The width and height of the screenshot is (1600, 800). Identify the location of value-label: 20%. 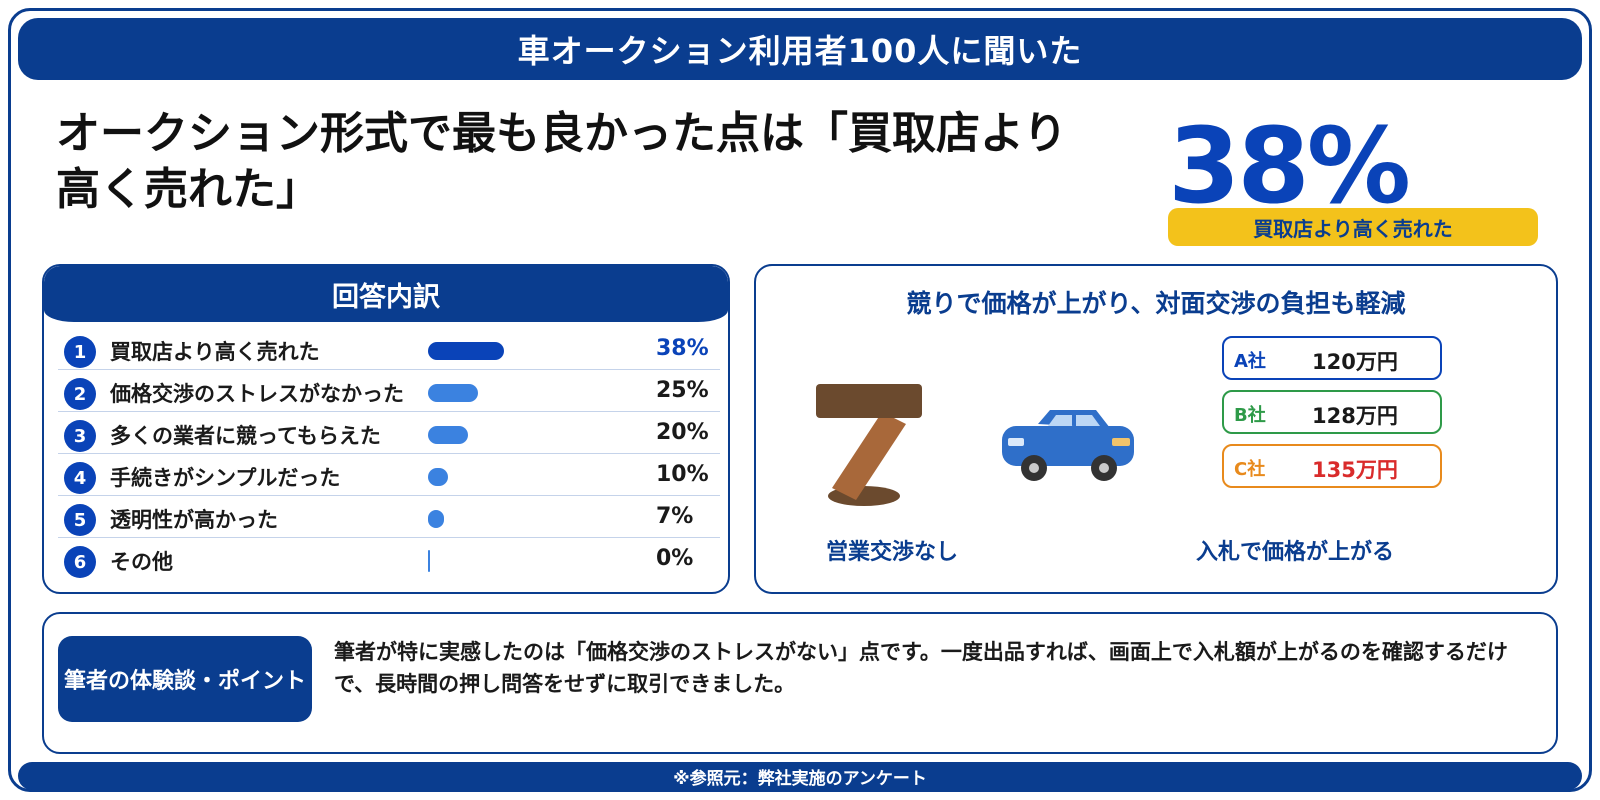
(682, 432).